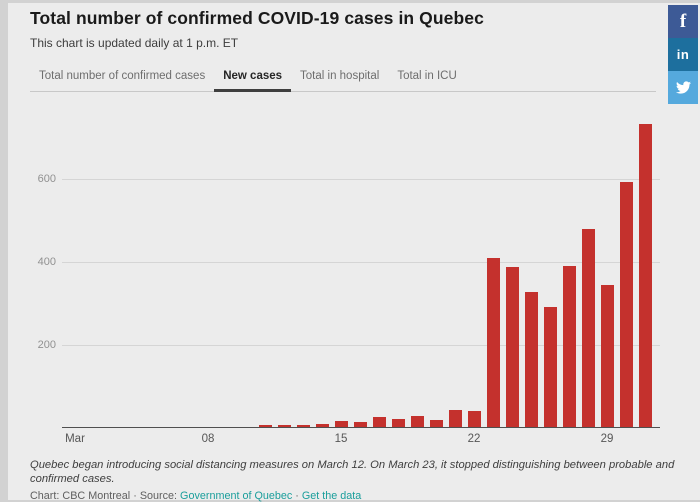 The image size is (700, 502). Describe the element at coordinates (208, 439) in the screenshot. I see `x-axis-label-08: 08` at that location.